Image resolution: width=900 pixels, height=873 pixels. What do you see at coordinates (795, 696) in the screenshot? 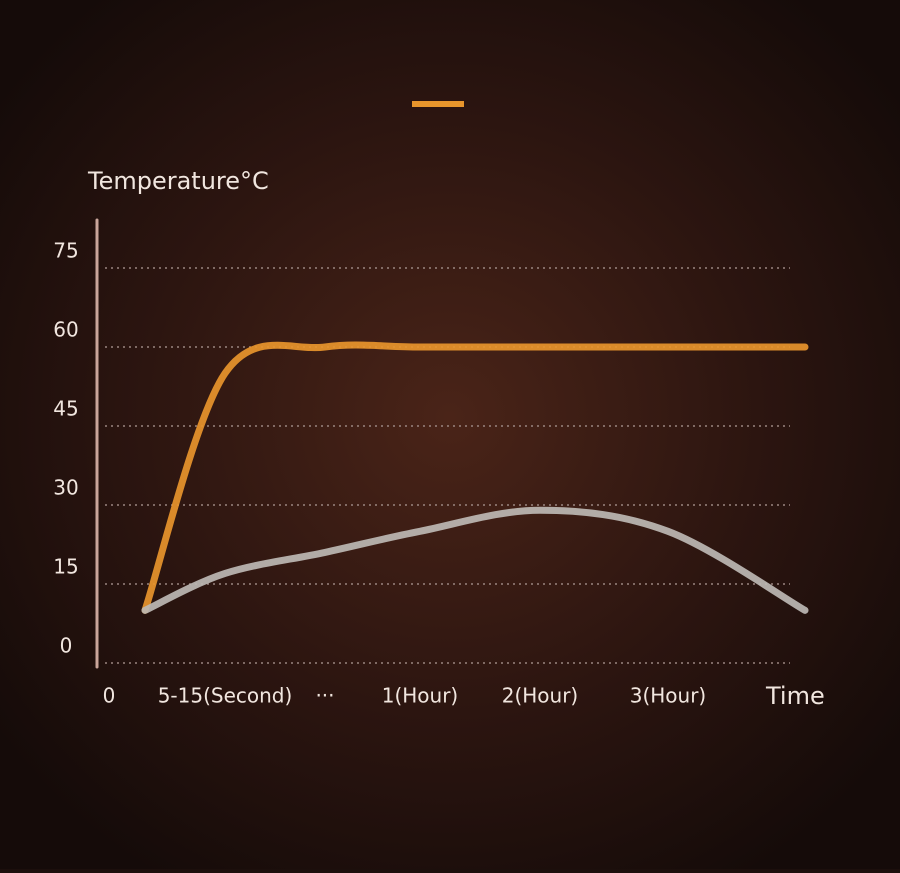
I see `x-axis-label: Time` at bounding box center [795, 696].